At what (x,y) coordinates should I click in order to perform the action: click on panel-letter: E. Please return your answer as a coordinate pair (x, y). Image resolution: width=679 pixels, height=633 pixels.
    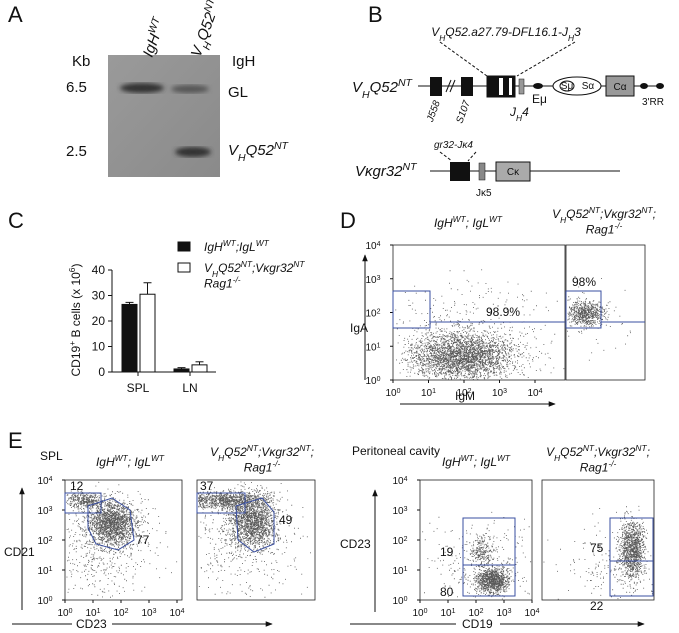
    Looking at the image, I should click on (15, 440).